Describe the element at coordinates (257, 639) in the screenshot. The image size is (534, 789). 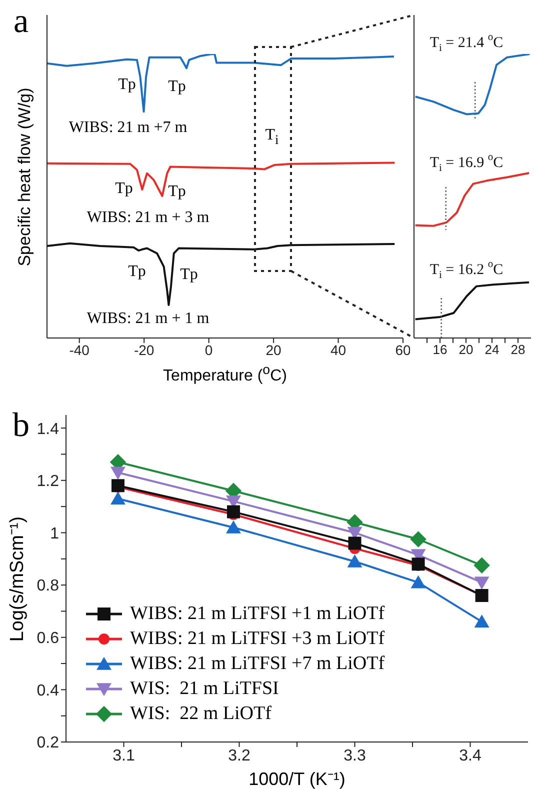
I see `legend-label: WIBS: 21 m LiTFSI +3 m LiOTf` at that location.